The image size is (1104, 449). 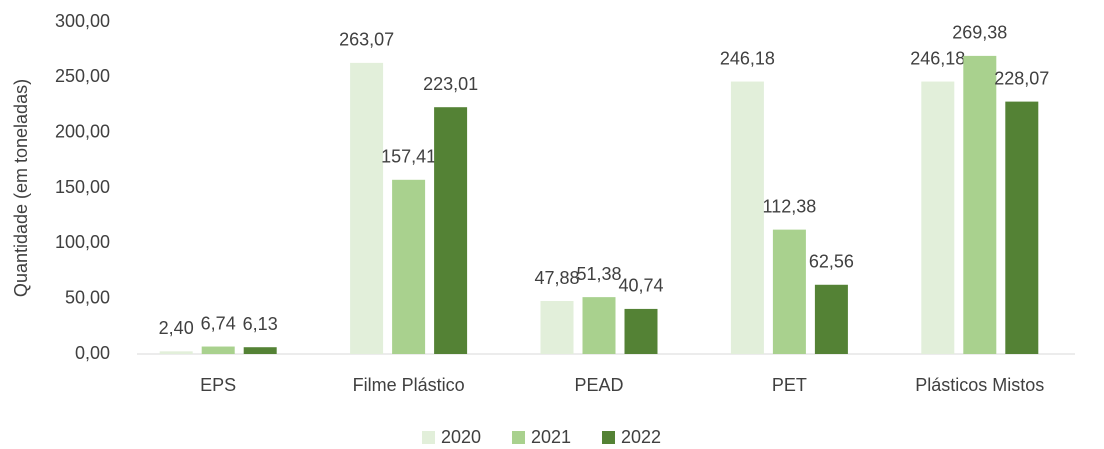 What do you see at coordinates (551, 437) in the screenshot?
I see `legend-label: 2021` at bounding box center [551, 437].